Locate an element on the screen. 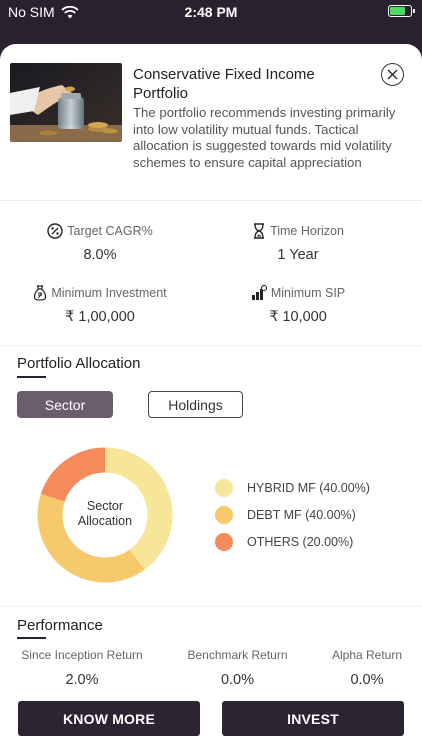 Image resolution: width=422 pixels, height=750 pixels. allocation-title-underline is located at coordinates (31, 377).